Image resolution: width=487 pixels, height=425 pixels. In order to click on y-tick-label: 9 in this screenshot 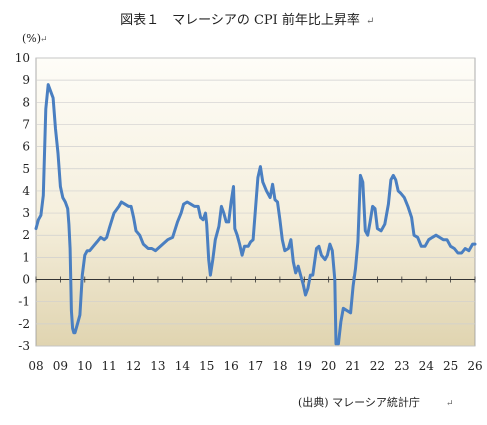, I will do `click(26, 80)`.